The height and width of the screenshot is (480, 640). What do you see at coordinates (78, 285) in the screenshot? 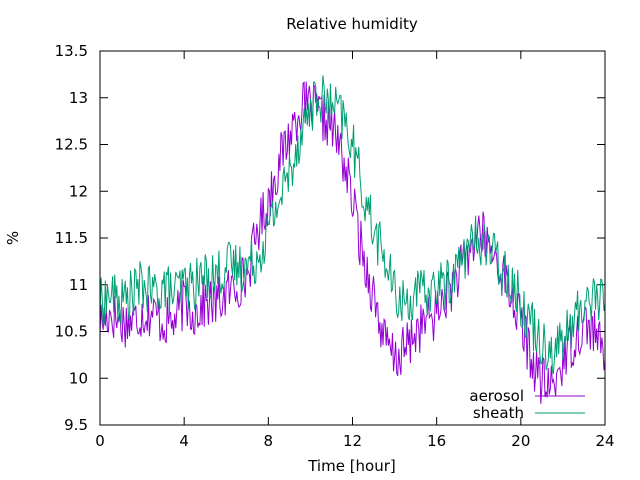
I see `y-tick-label: 11` at bounding box center [78, 285].